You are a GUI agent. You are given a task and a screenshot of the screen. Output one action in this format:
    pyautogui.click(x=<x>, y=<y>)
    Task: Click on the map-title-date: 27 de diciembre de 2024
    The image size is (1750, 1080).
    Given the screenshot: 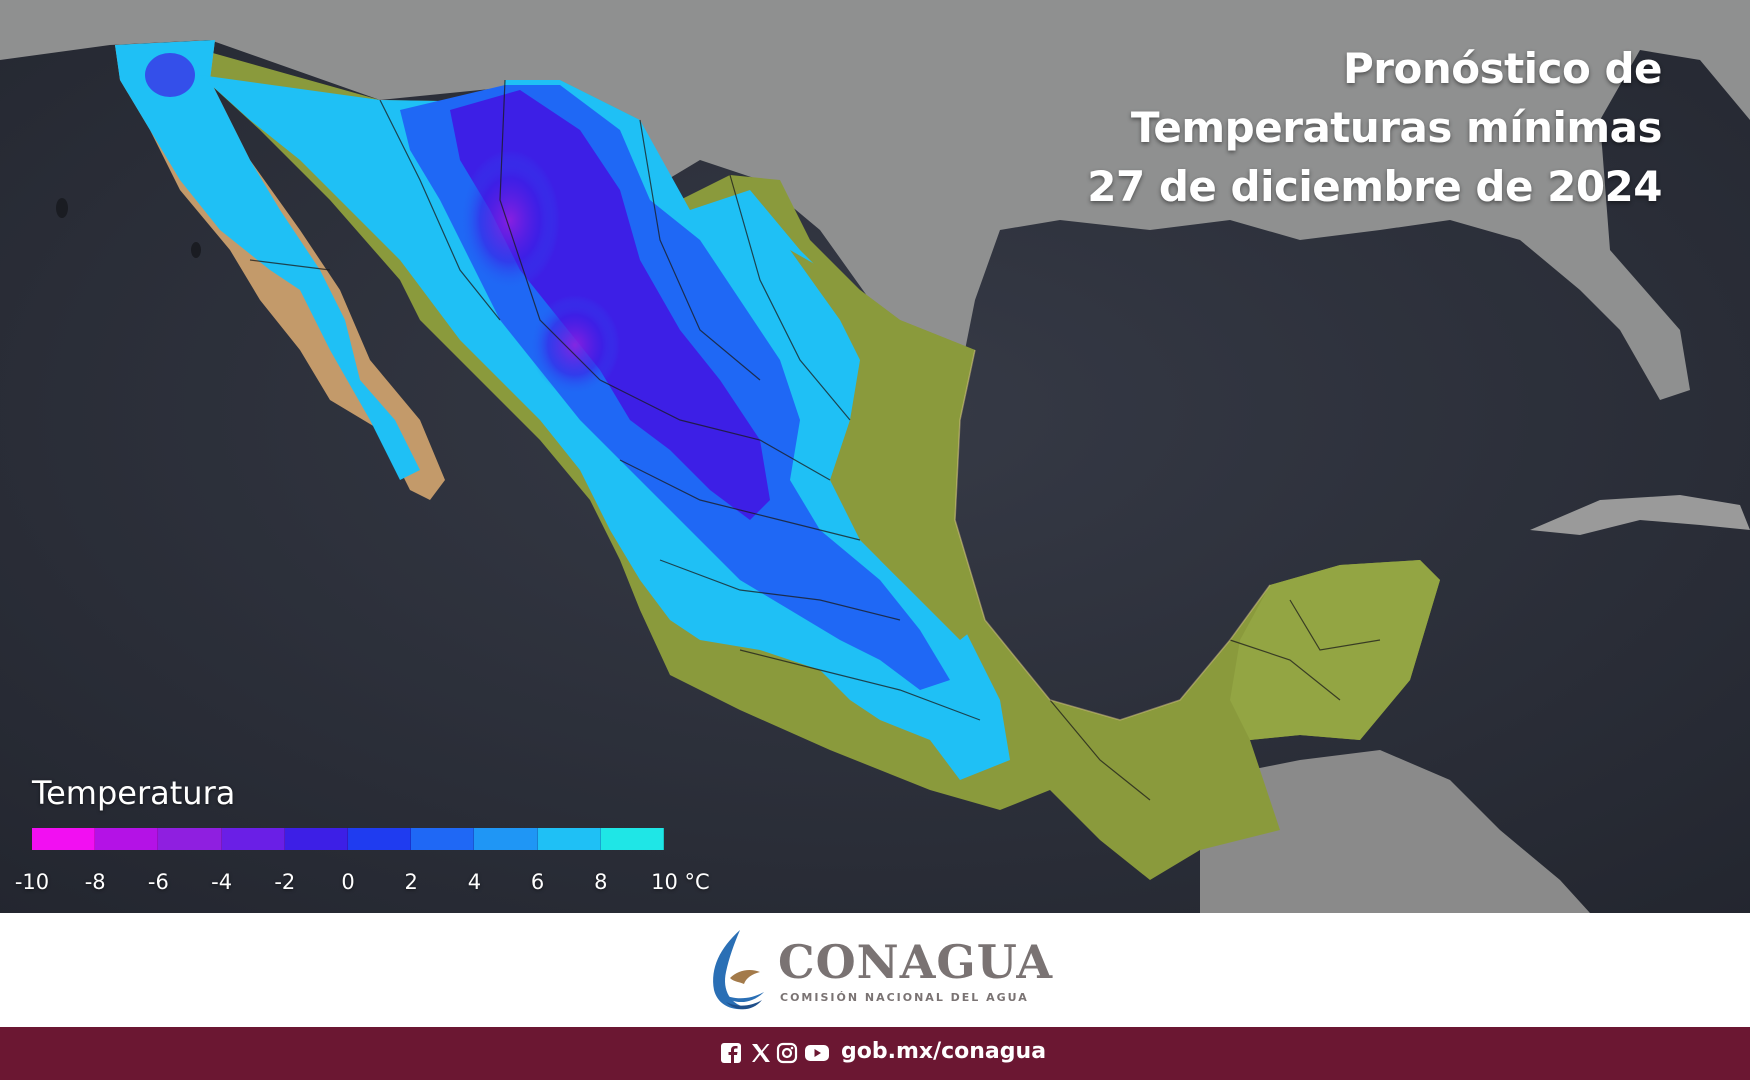 What is the action you would take?
    pyautogui.click(x=1374, y=186)
    